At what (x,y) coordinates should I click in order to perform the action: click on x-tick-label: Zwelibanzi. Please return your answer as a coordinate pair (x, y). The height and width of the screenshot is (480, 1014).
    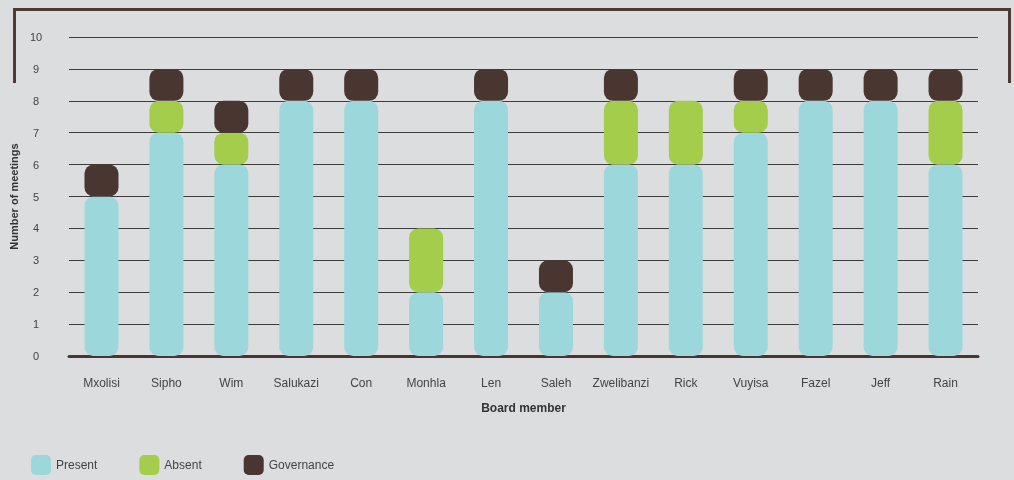
    Looking at the image, I should click on (621, 383).